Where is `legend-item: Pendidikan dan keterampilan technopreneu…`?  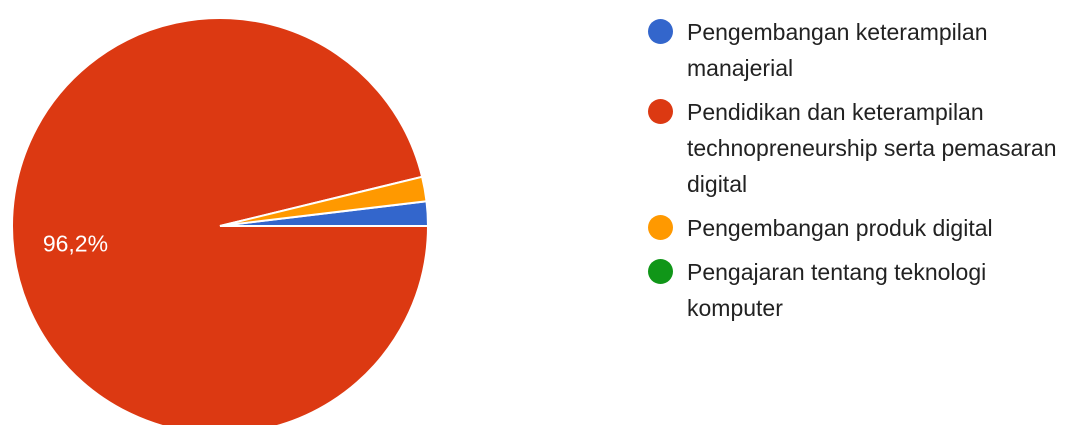
legend-item: Pendidikan dan keterampilan technopreneu… is located at coordinates (858, 148).